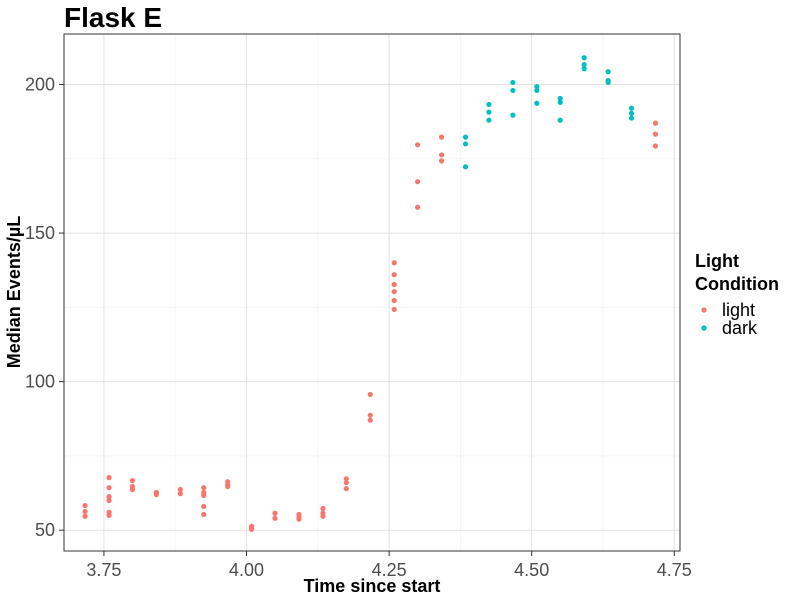  I want to click on legend-label-light: light, so click(738, 310).